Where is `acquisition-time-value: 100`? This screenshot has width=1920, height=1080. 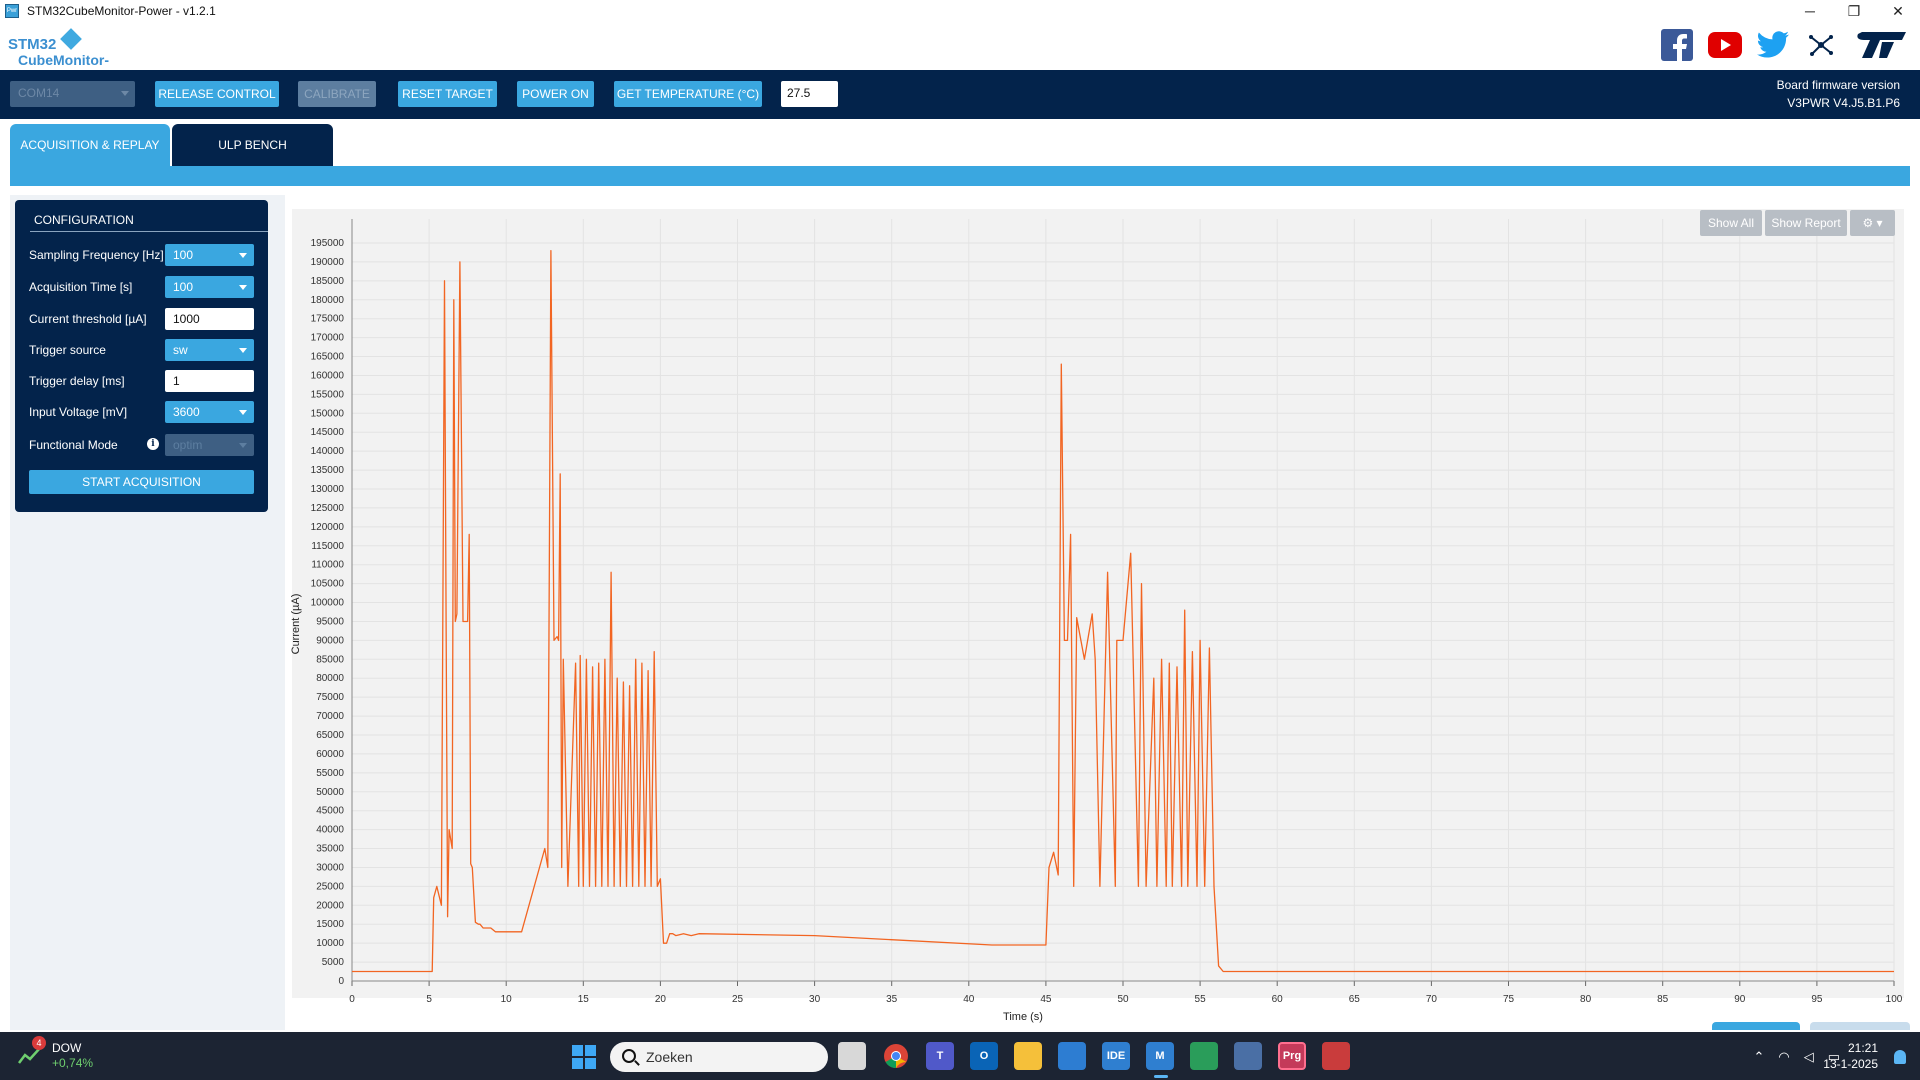 acquisition-time-value: 100 is located at coordinates (183, 287).